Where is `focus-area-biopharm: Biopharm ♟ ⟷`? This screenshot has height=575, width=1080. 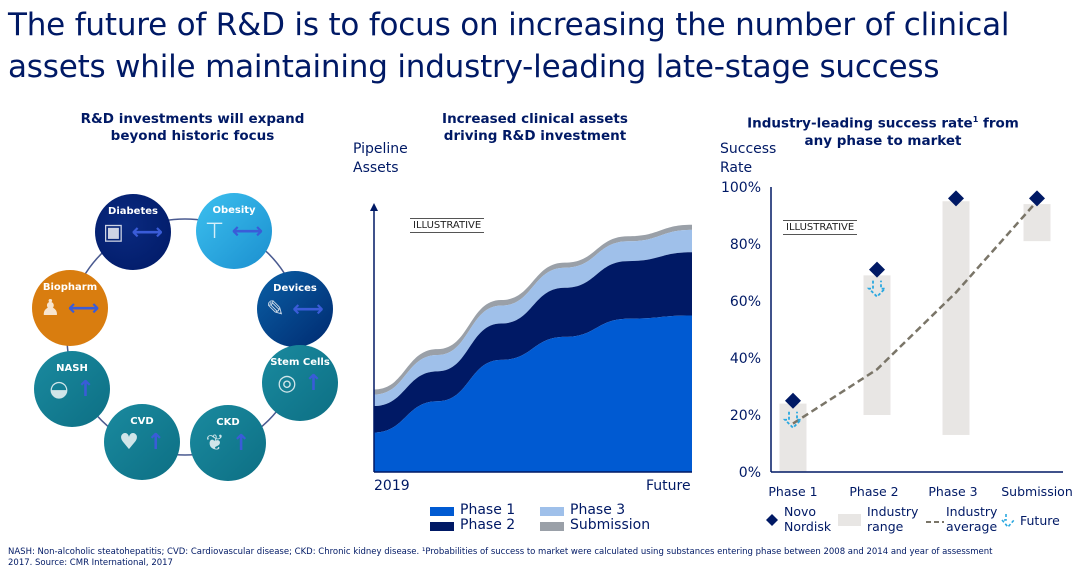
focus-area-biopharm: Biopharm ♟ ⟷ is located at coordinates (70, 308).